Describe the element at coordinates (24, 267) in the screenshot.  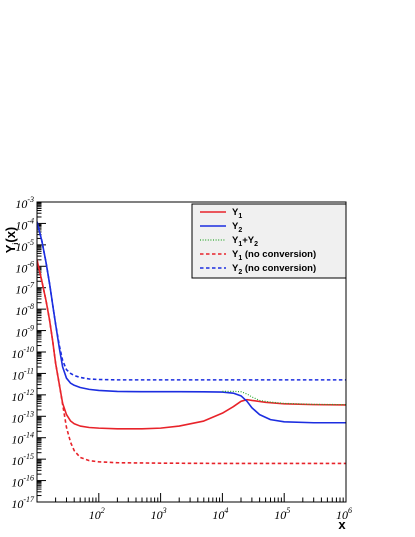
I see `y-tick-label: 10⁻⁶` at that location.